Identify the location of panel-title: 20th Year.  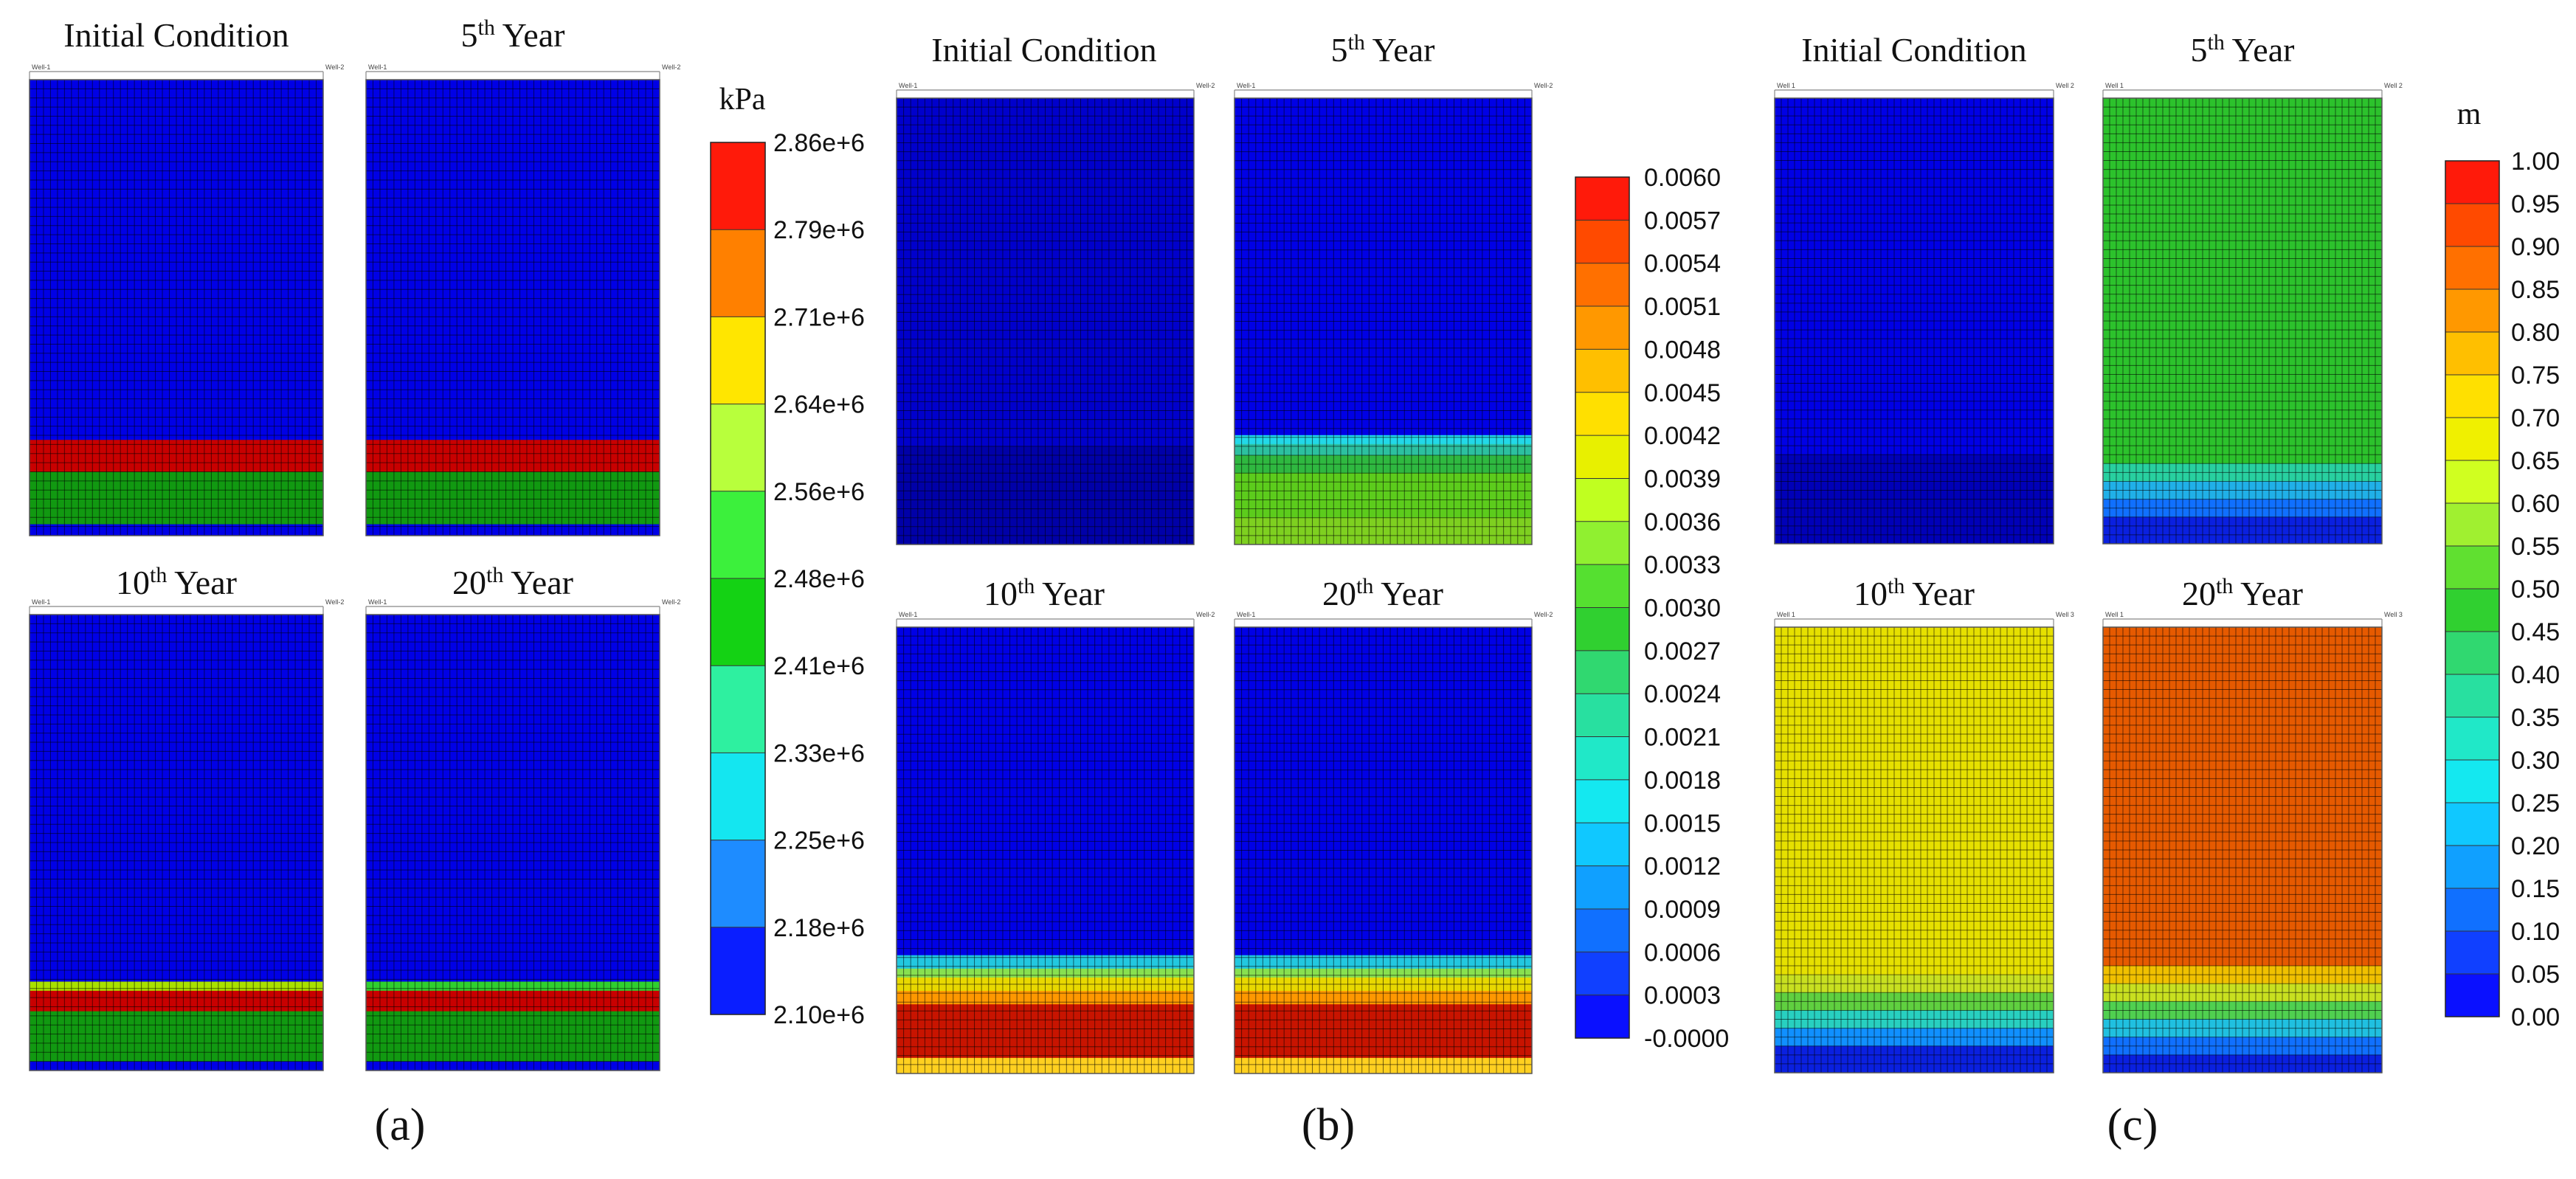
(2242, 593).